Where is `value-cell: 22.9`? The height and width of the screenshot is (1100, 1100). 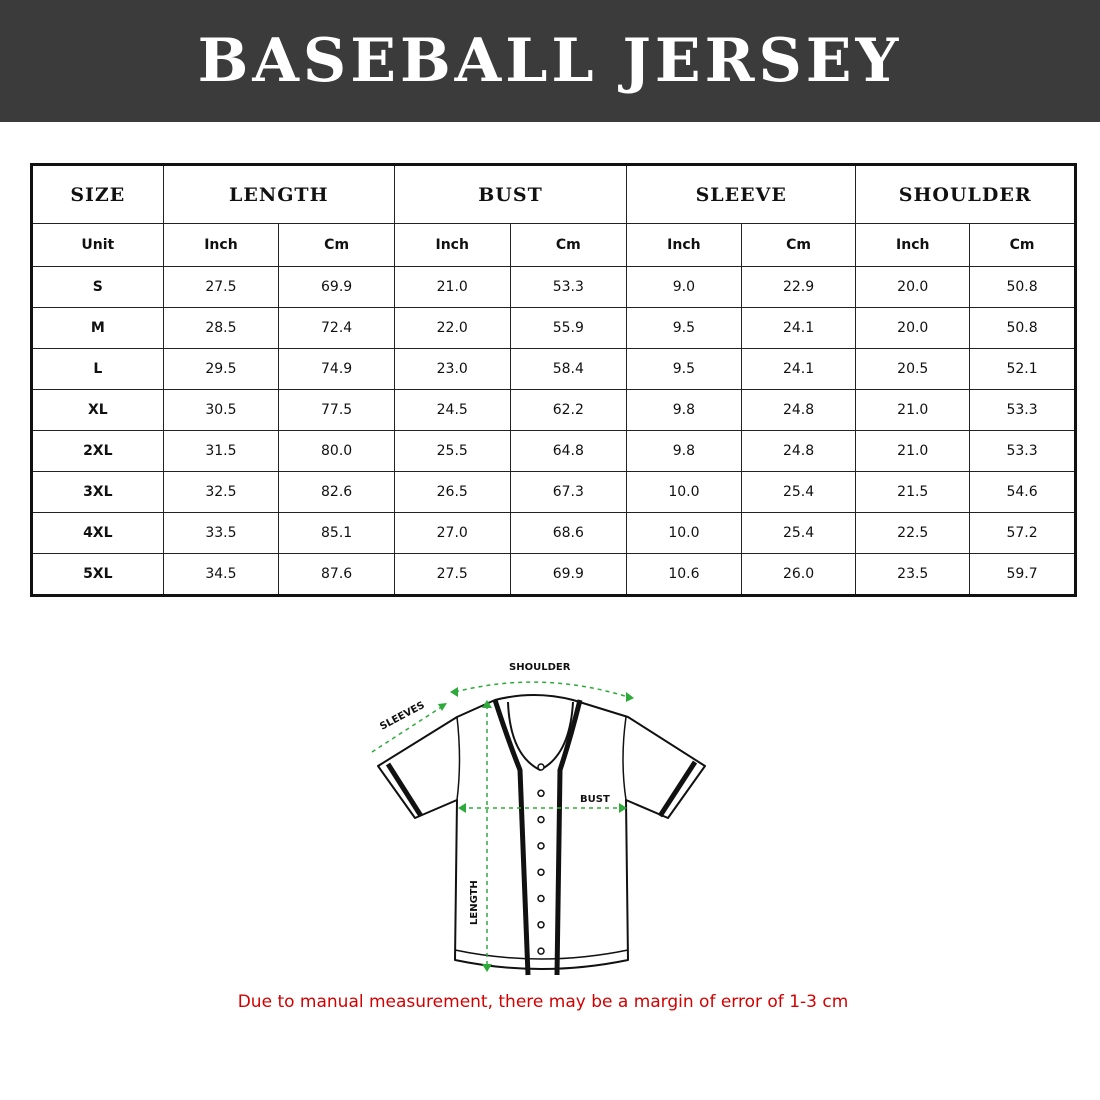
value-cell: 22.9 is located at coordinates (798, 287).